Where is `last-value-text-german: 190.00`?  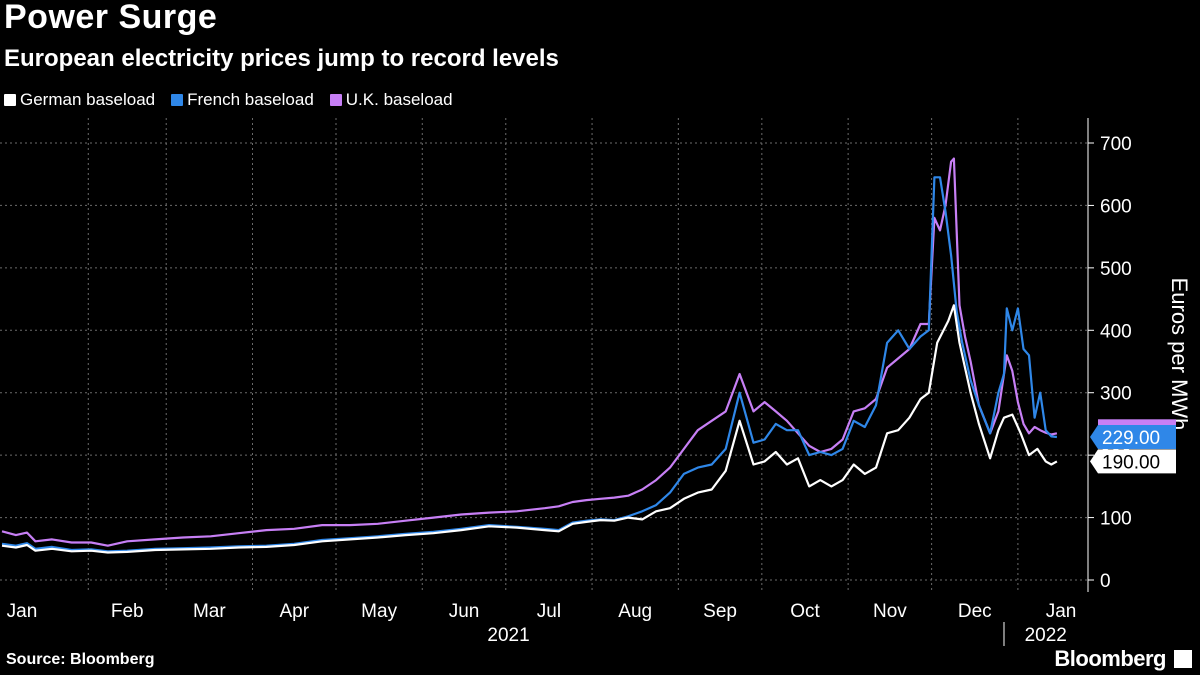 last-value-text-german: 190.00 is located at coordinates (1131, 462).